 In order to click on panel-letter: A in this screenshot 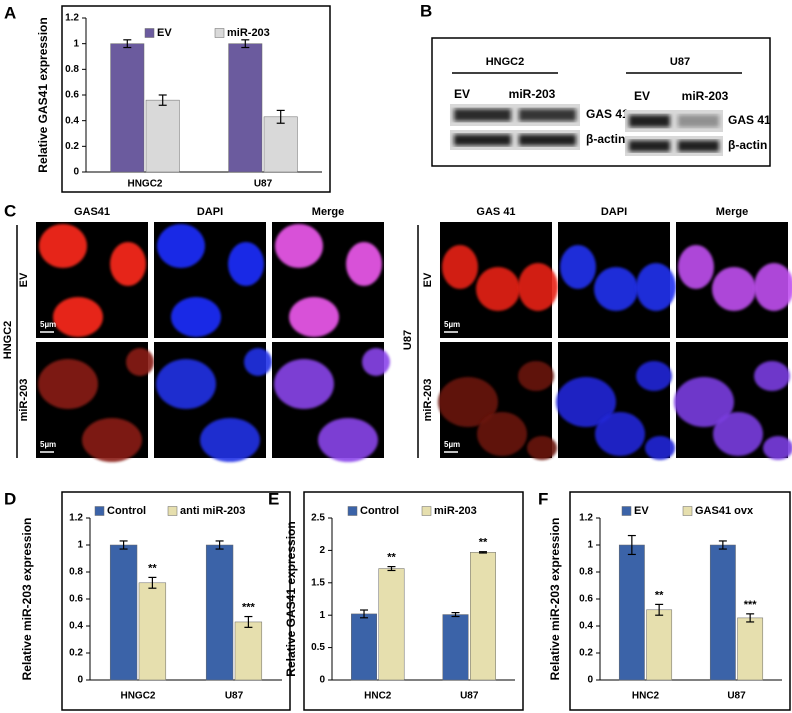, I will do `click(10, 12)`.